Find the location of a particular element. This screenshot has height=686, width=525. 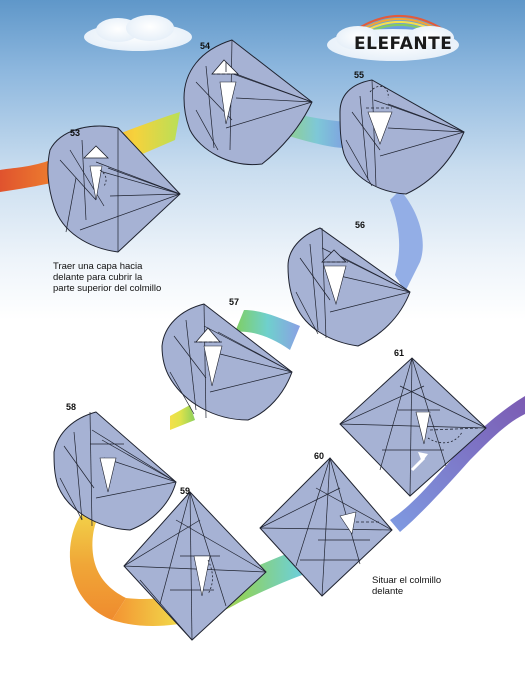

caption-step-60: Situar el colmillo delante is located at coordinates (406, 586).